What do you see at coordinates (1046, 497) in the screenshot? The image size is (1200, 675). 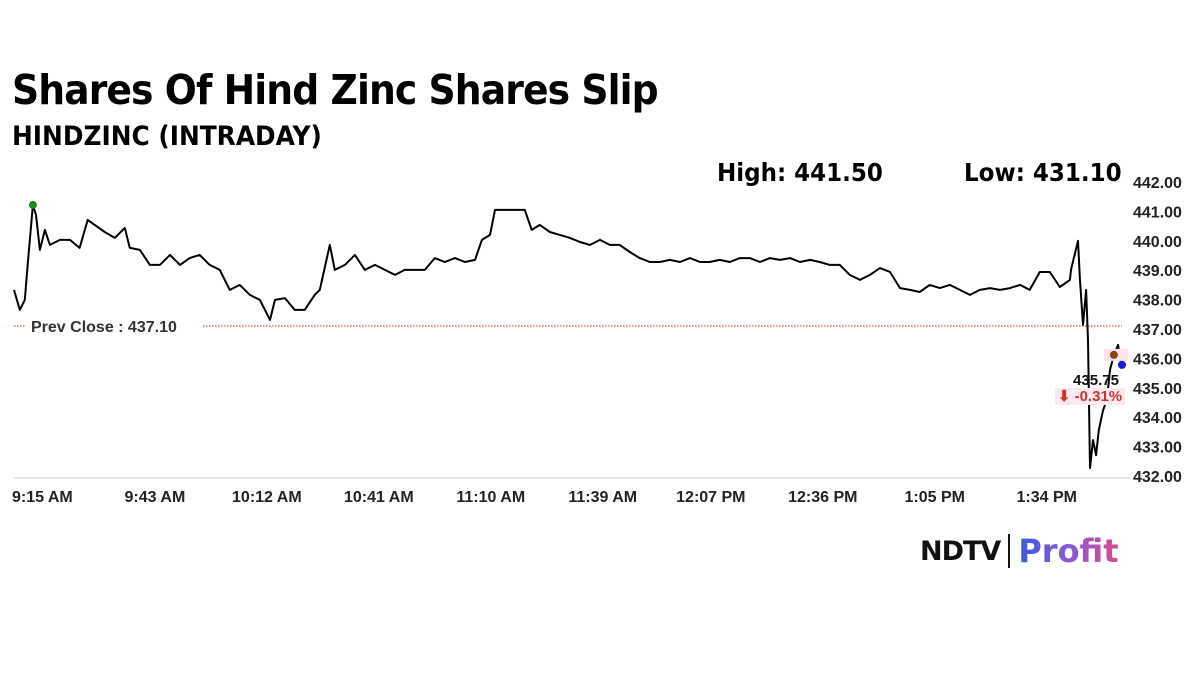 I see `x-tick-label: 1:34 PM` at bounding box center [1046, 497].